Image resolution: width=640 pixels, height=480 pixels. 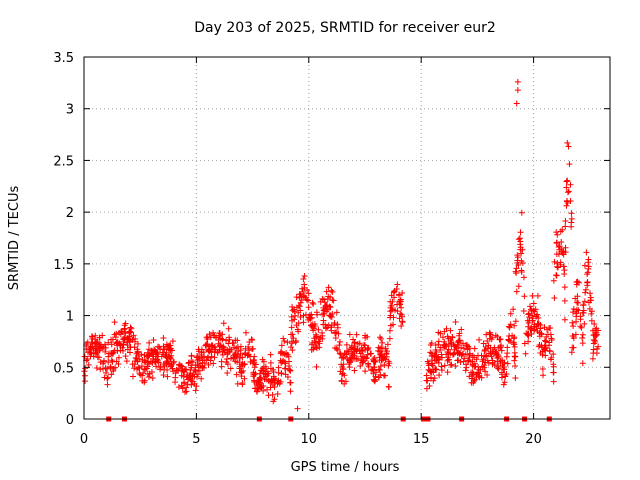 I want to click on y-tick-label: 2, so click(x=70, y=213).